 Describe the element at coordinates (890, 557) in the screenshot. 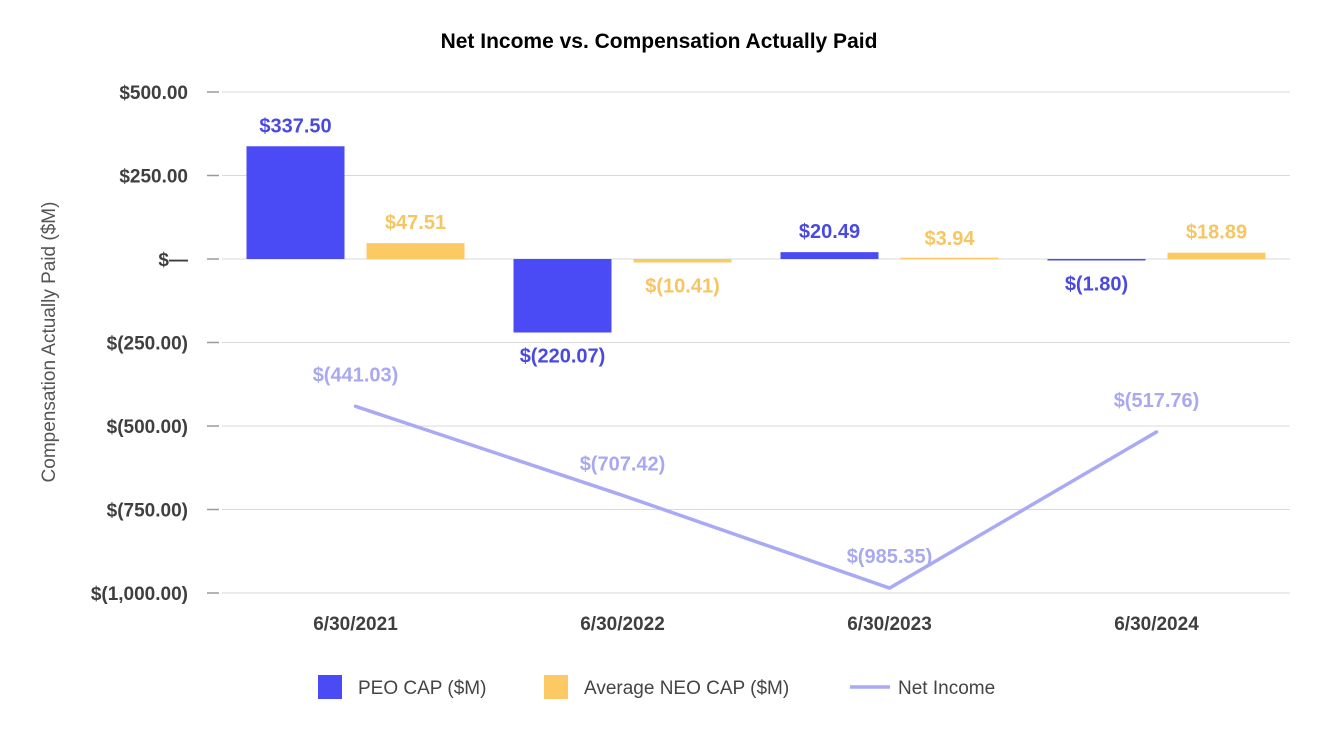

I see `net-income-data-label: $(985.35)` at that location.